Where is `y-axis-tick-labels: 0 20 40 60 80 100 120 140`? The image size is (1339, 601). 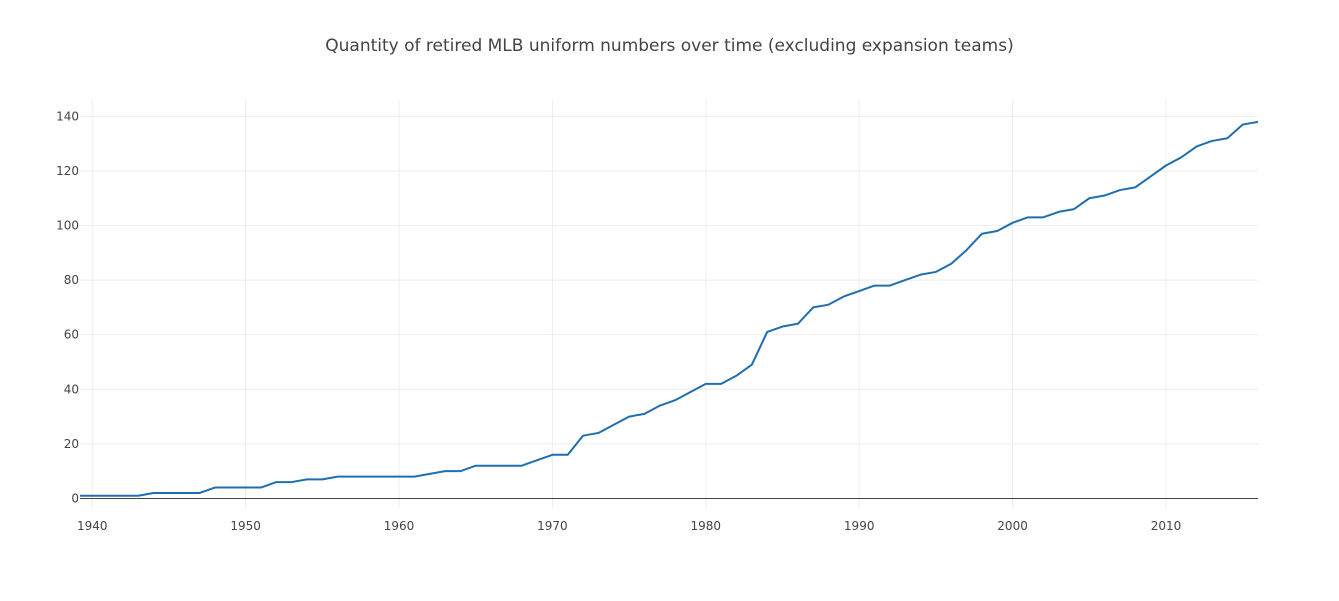
y-axis-tick-labels: 0 20 40 60 80 100 120 140 is located at coordinates (67, 307).